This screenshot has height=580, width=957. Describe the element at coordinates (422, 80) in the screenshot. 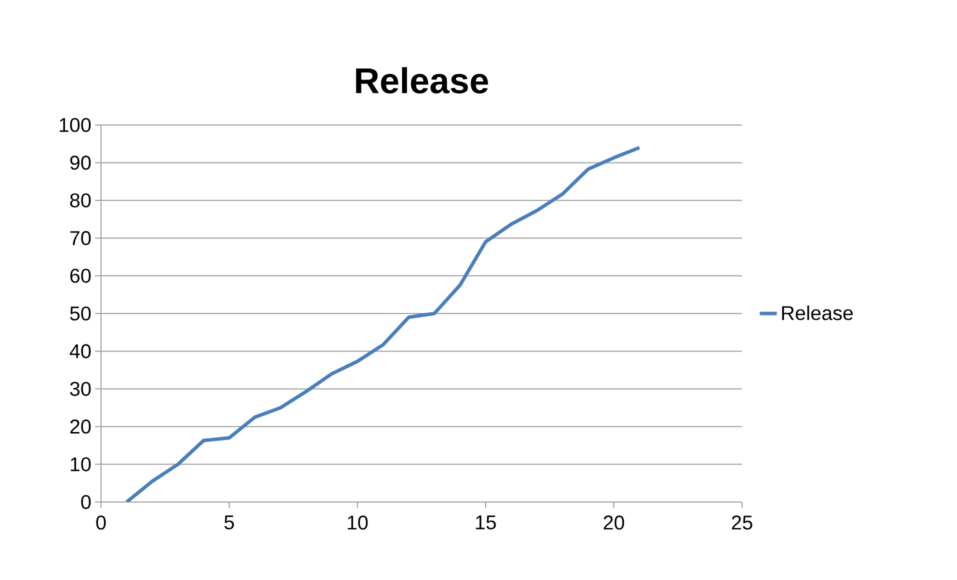

I see `chart-title: Release` at that location.